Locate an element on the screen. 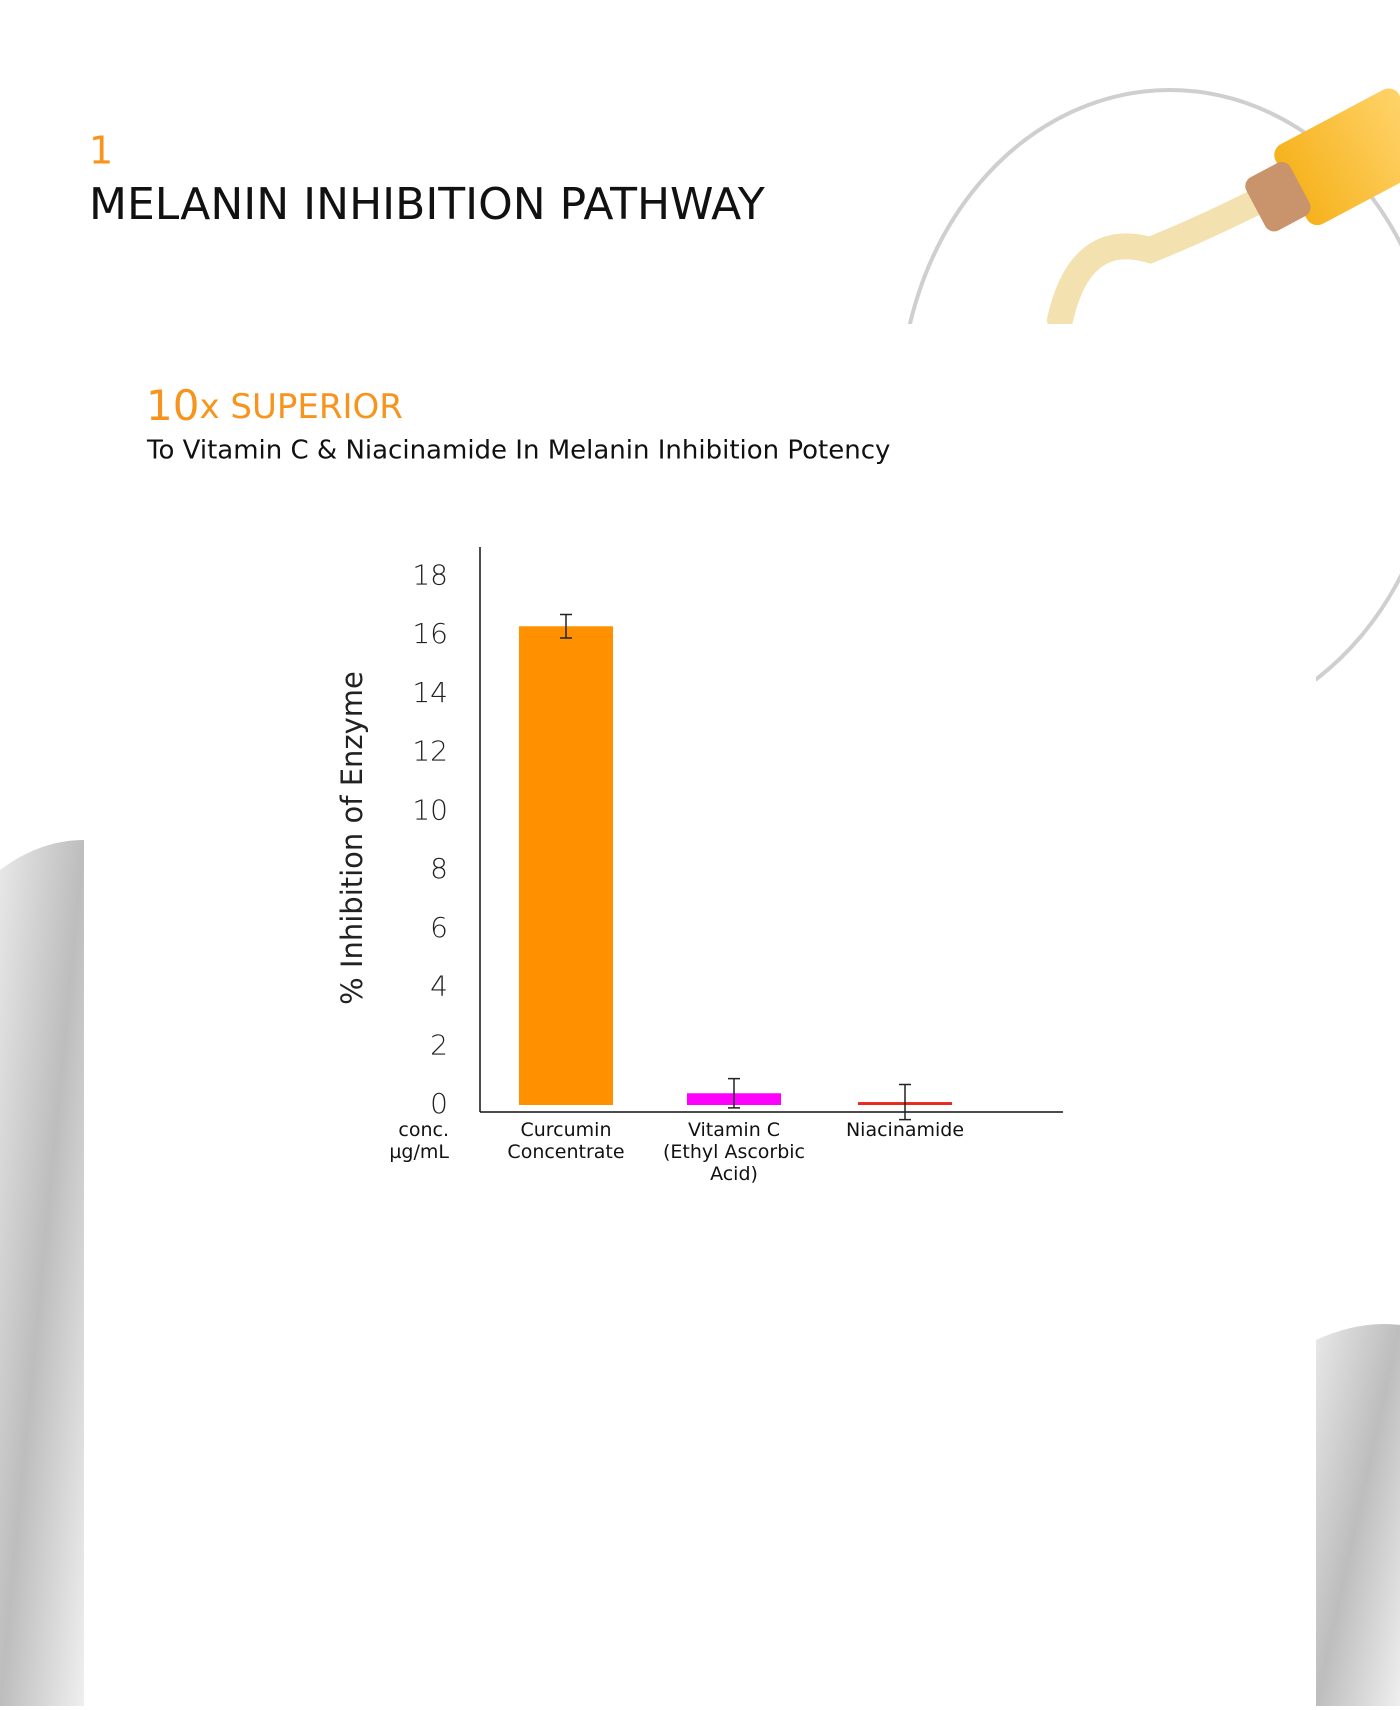 The height and width of the screenshot is (1710, 1400). y-tick-label: 2 is located at coordinates (439, 1044).